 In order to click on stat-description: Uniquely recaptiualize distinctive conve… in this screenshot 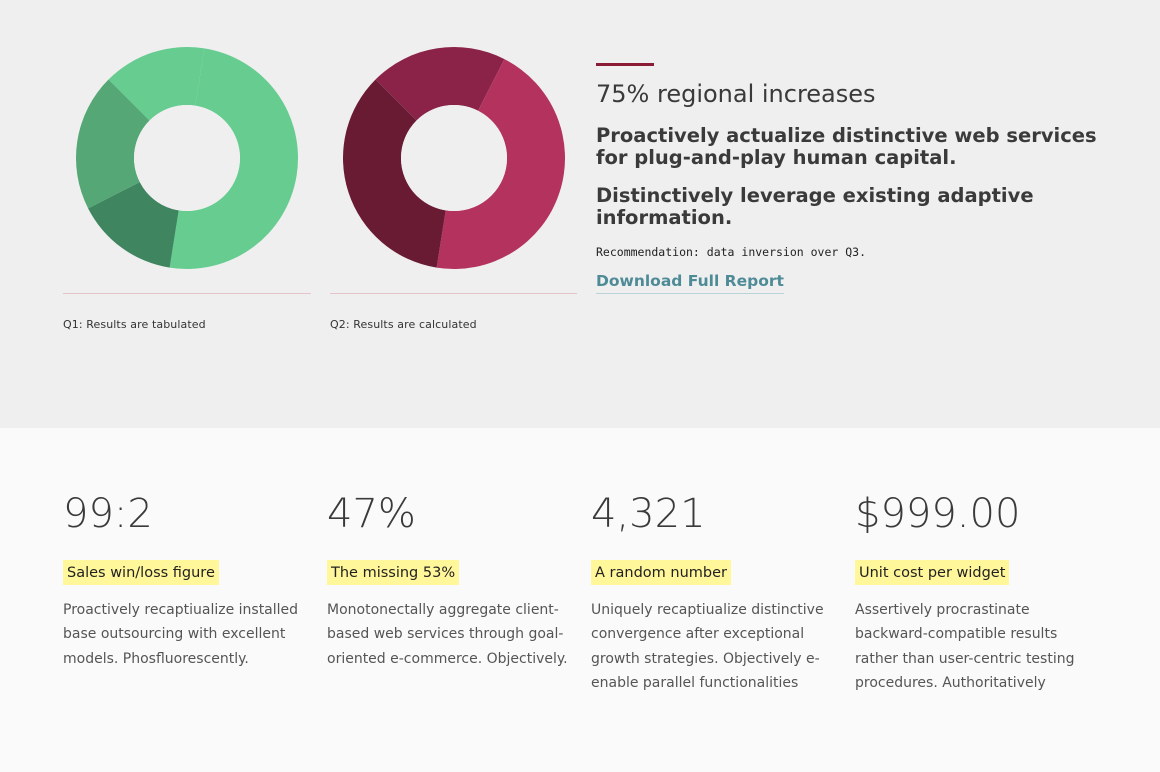, I will do `click(707, 646)`.